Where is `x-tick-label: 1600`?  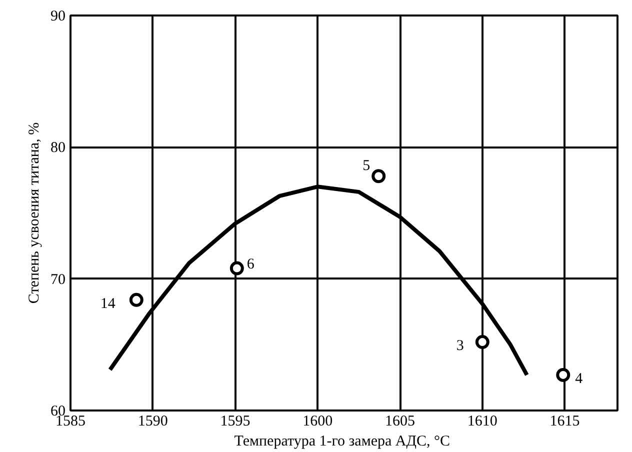
x-tick-label: 1600 is located at coordinates (317, 422).